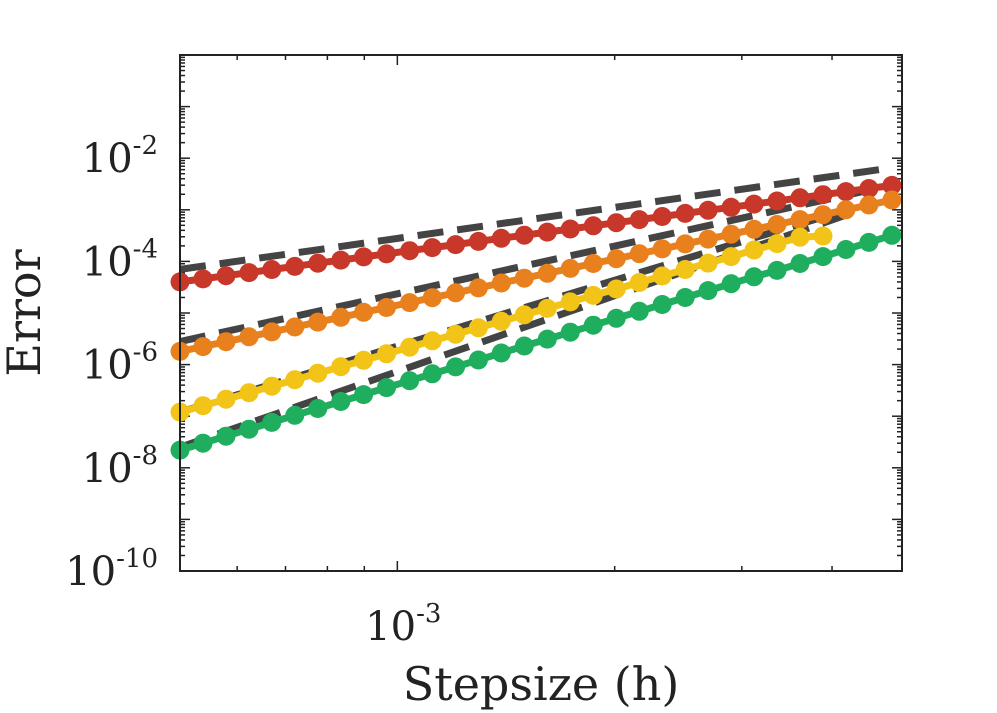  Describe the element at coordinates (120, 156) in the screenshot. I see `y-tick-label: 10⁻²` at that location.